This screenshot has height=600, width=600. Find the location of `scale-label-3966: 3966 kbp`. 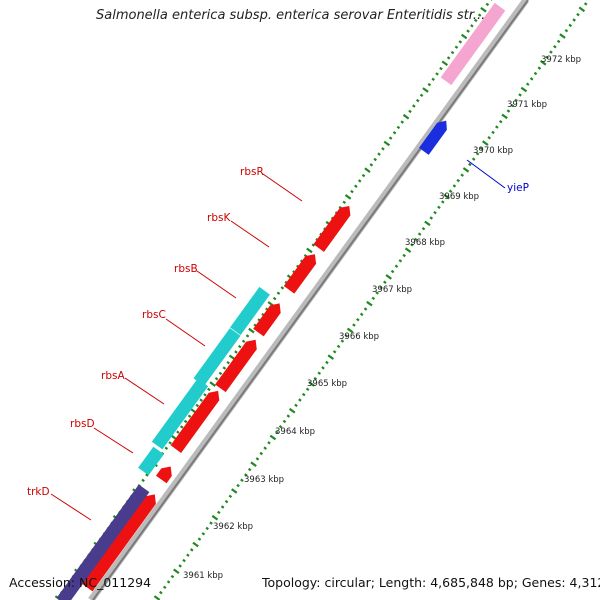

scale-label-3966: 3966 kbp is located at coordinates (359, 337).